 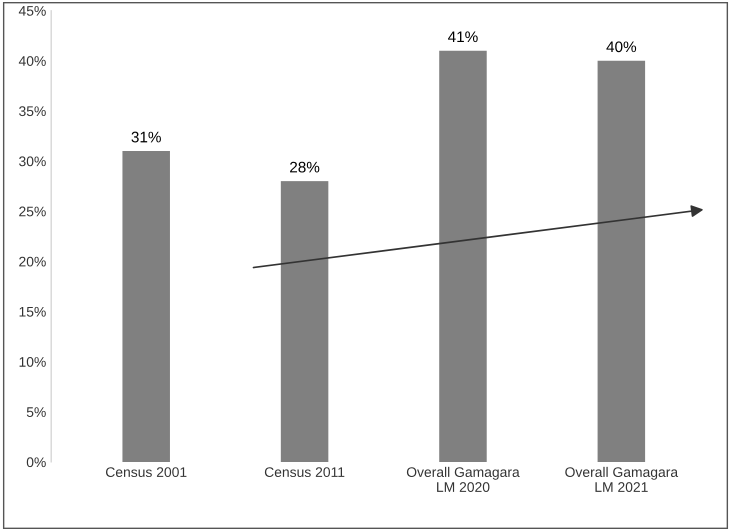 What do you see at coordinates (621, 46) in the screenshot?
I see `data-label: 40%` at bounding box center [621, 46].